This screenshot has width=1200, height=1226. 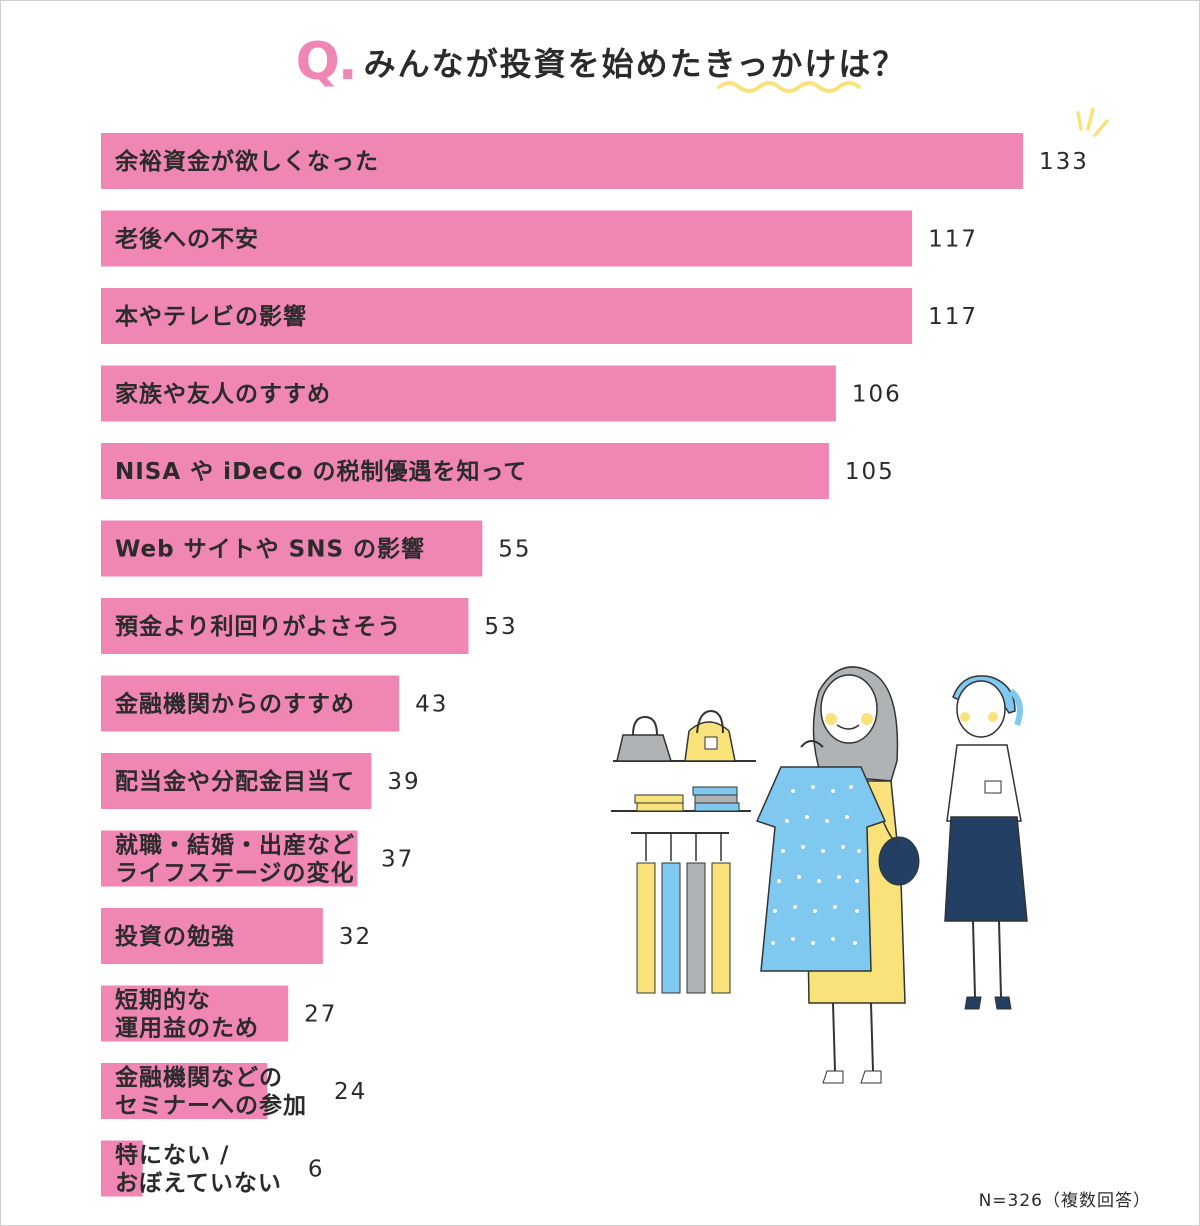 I want to click on bar-label: 預金より利回りがよさそう, so click(x=258, y=626).